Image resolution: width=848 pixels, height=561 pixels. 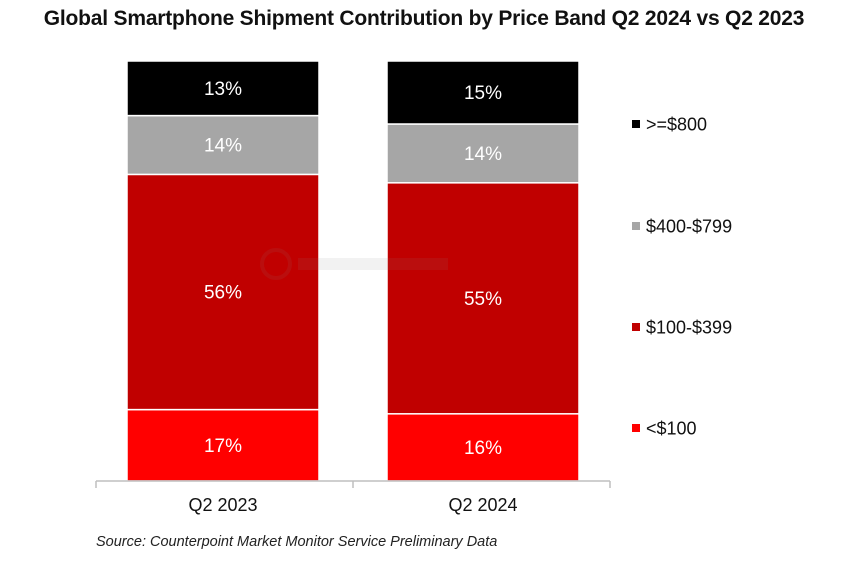 I want to click on data-label-q2-2024-gte-800: 15%, so click(x=483, y=93).